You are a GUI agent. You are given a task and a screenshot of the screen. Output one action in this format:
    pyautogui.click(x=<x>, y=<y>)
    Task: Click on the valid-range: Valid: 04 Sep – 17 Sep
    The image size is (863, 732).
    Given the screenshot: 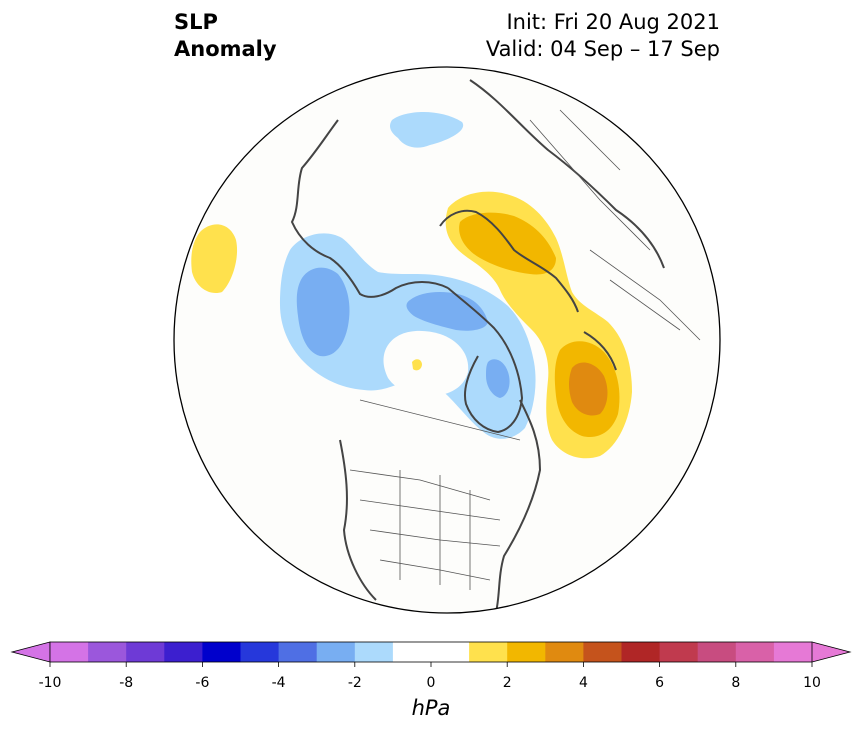 What is the action you would take?
    pyautogui.click(x=602, y=49)
    